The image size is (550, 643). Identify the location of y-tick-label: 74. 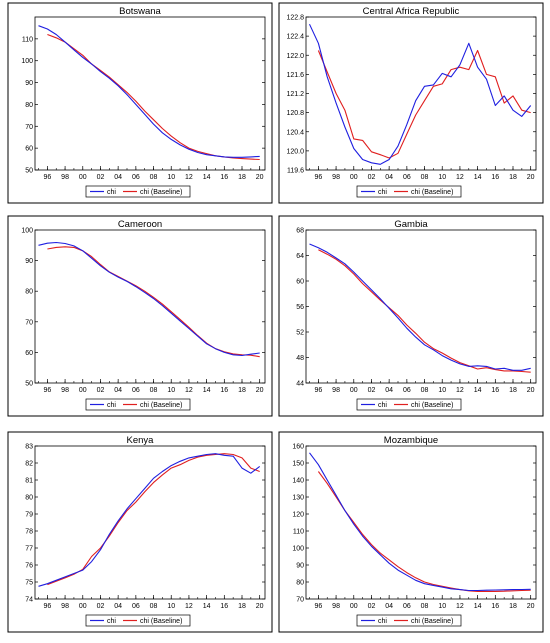
(29, 600).